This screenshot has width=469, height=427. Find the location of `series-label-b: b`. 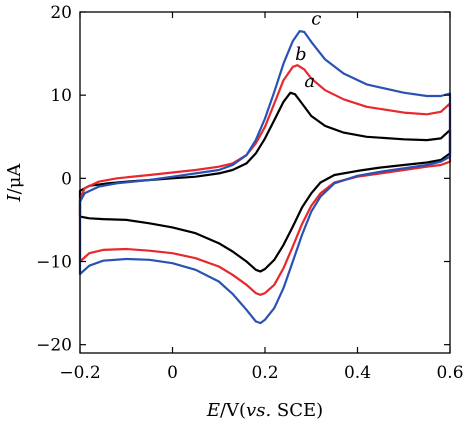

series-label-b: b is located at coordinates (301, 54).